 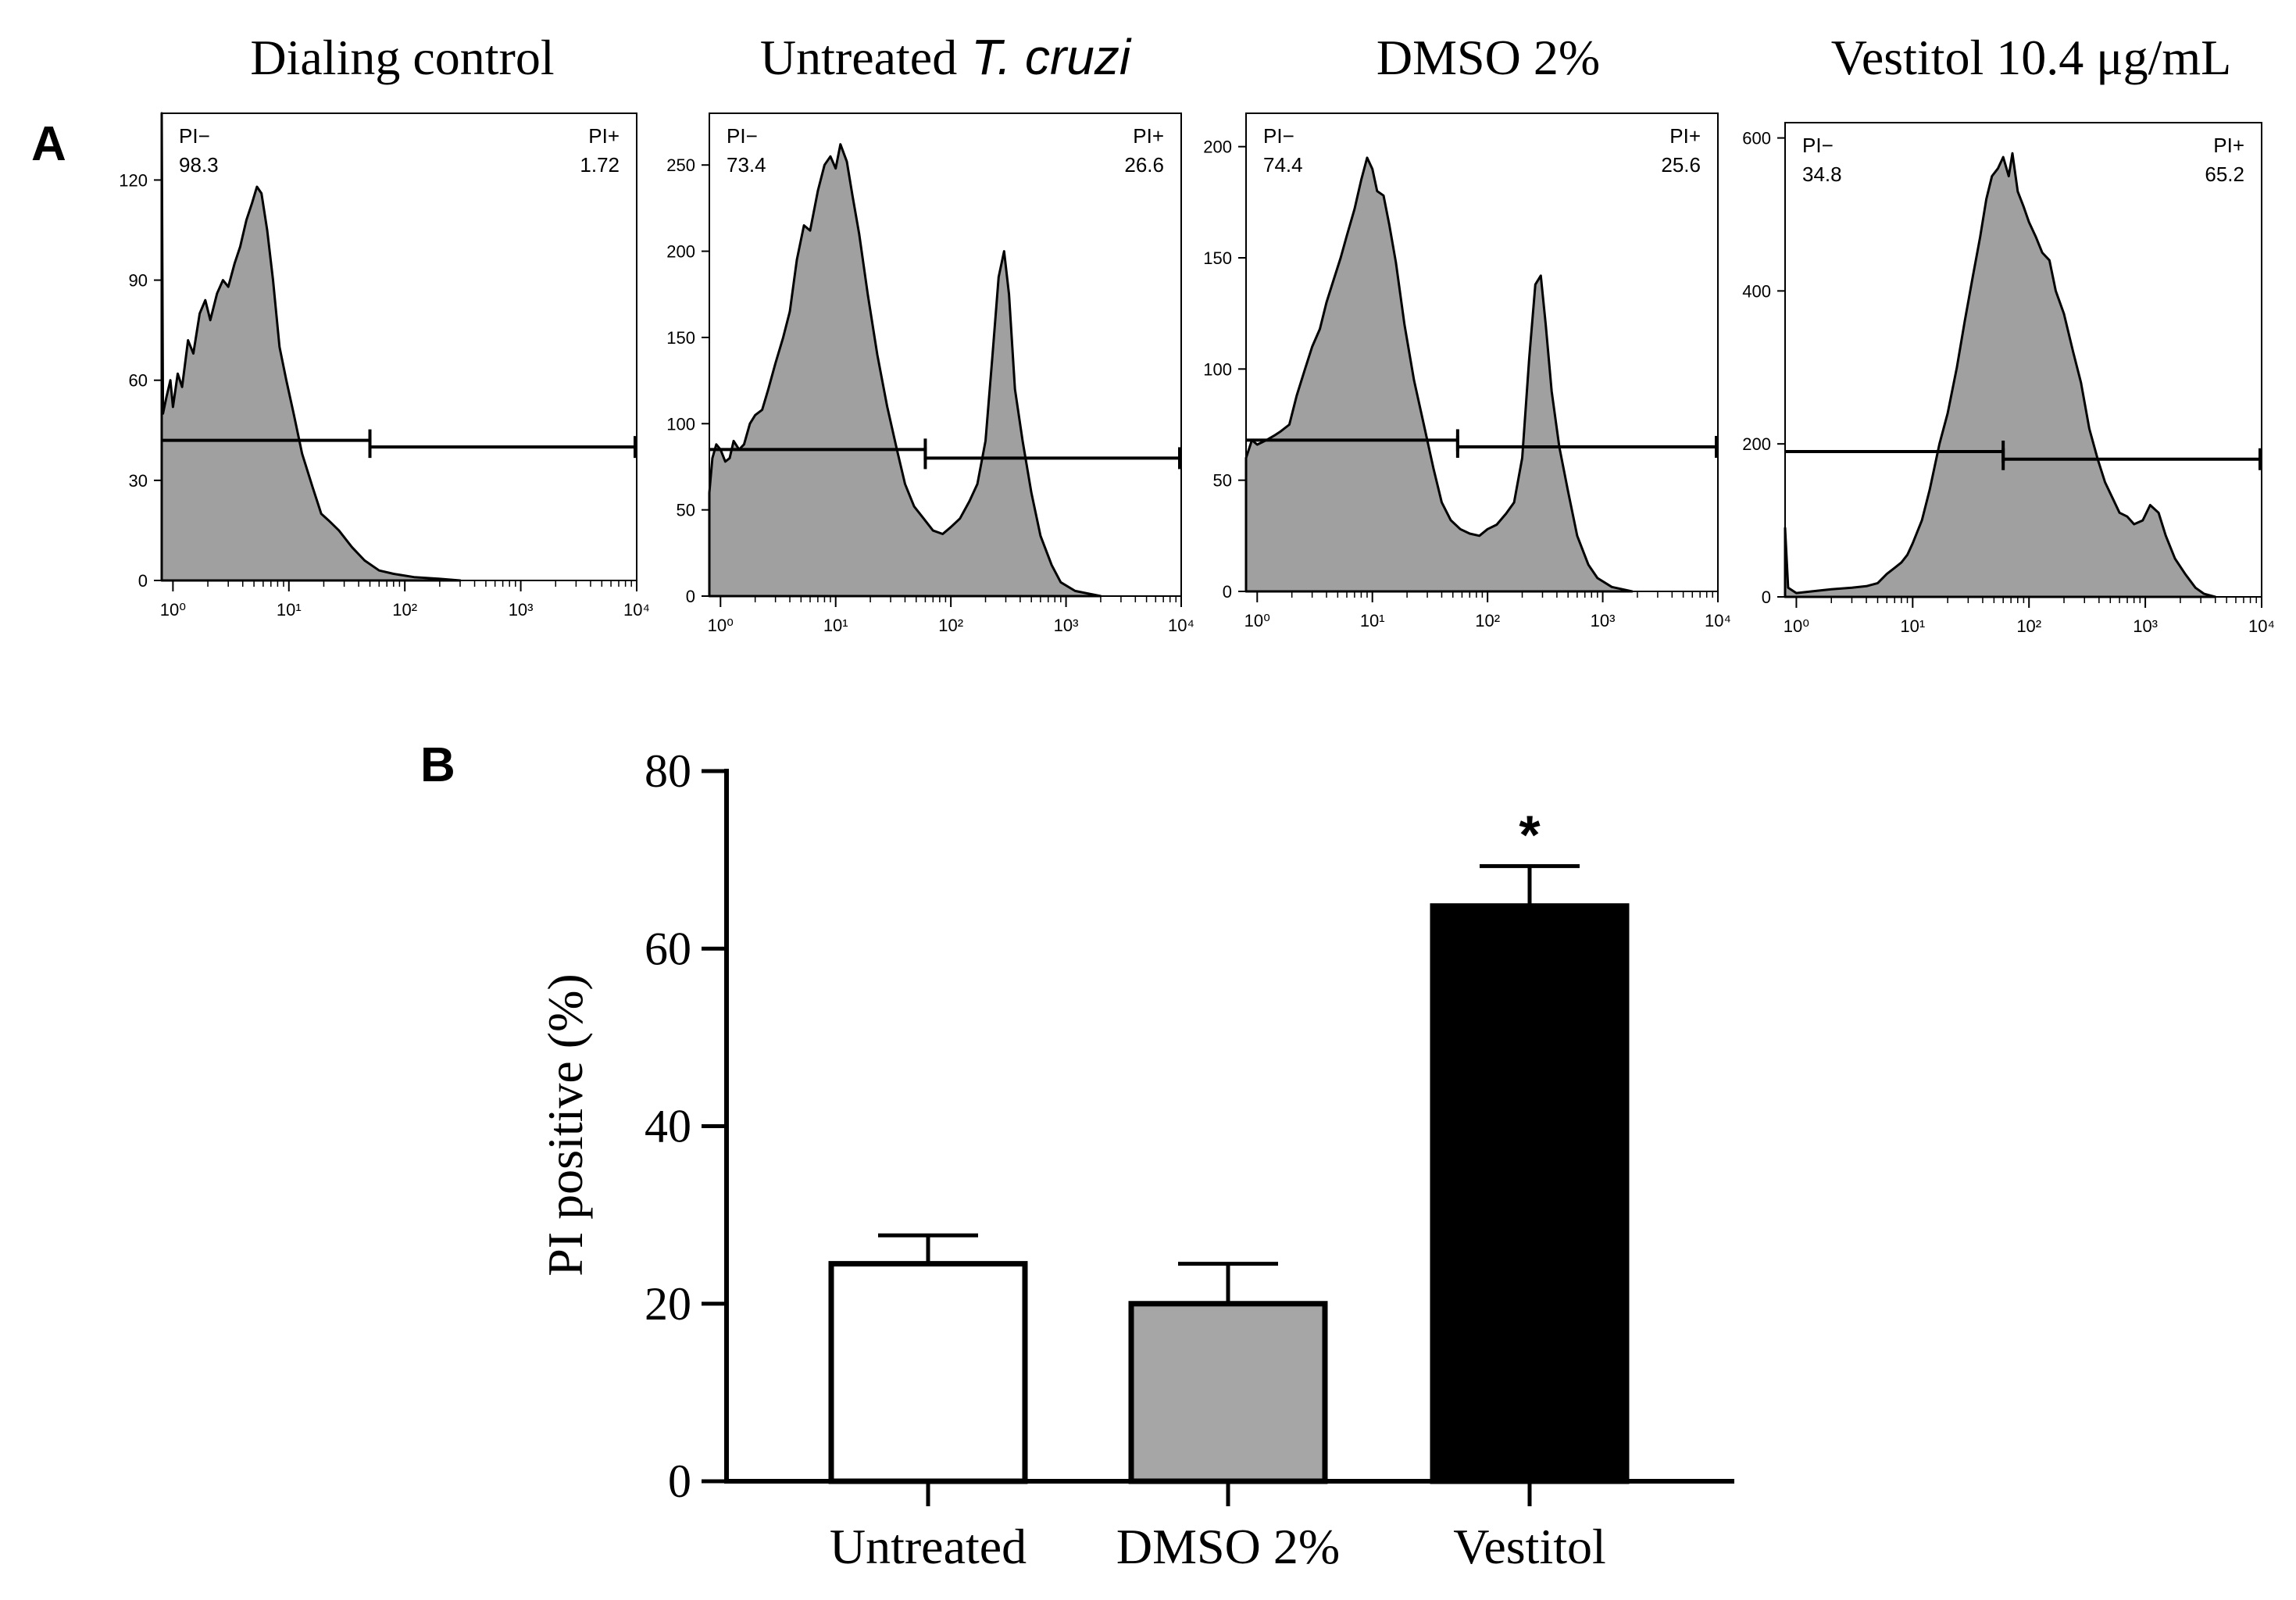 What do you see at coordinates (1681, 165) in the screenshot?
I see `gate-value-pi-positive: 25.6` at bounding box center [1681, 165].